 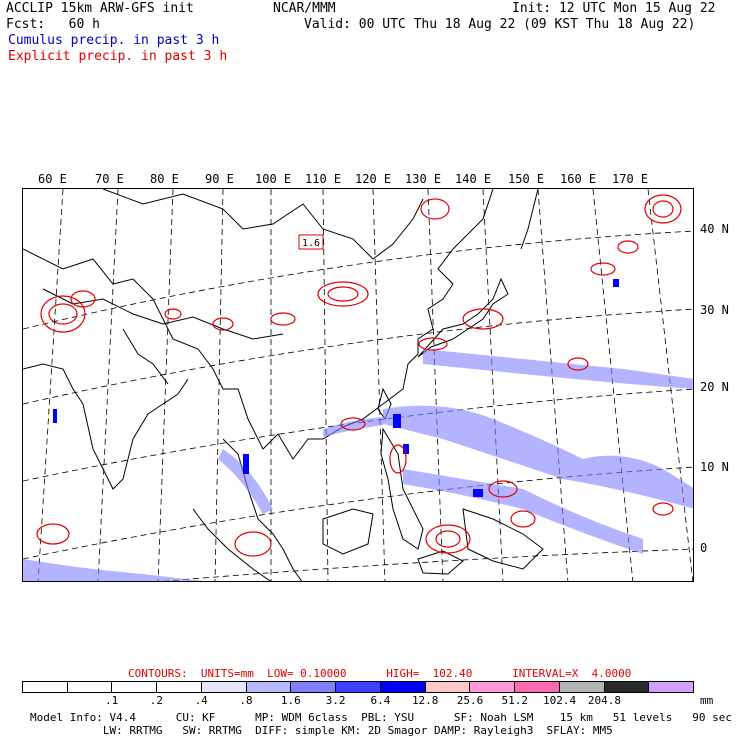 I want to click on contour-label-box, so click(x=311, y=242).